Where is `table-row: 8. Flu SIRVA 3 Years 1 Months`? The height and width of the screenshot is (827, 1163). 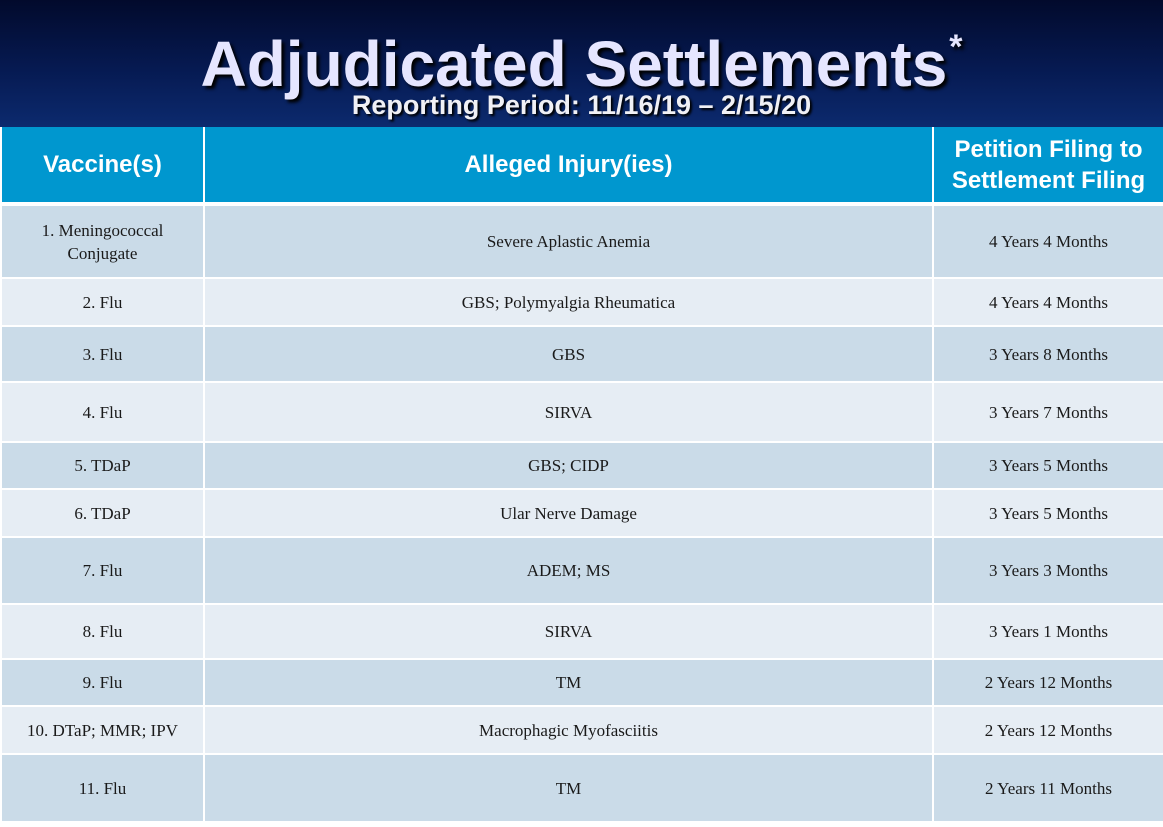
table-row: 8. Flu SIRVA 3 Years 1 Months is located at coordinates (581, 632).